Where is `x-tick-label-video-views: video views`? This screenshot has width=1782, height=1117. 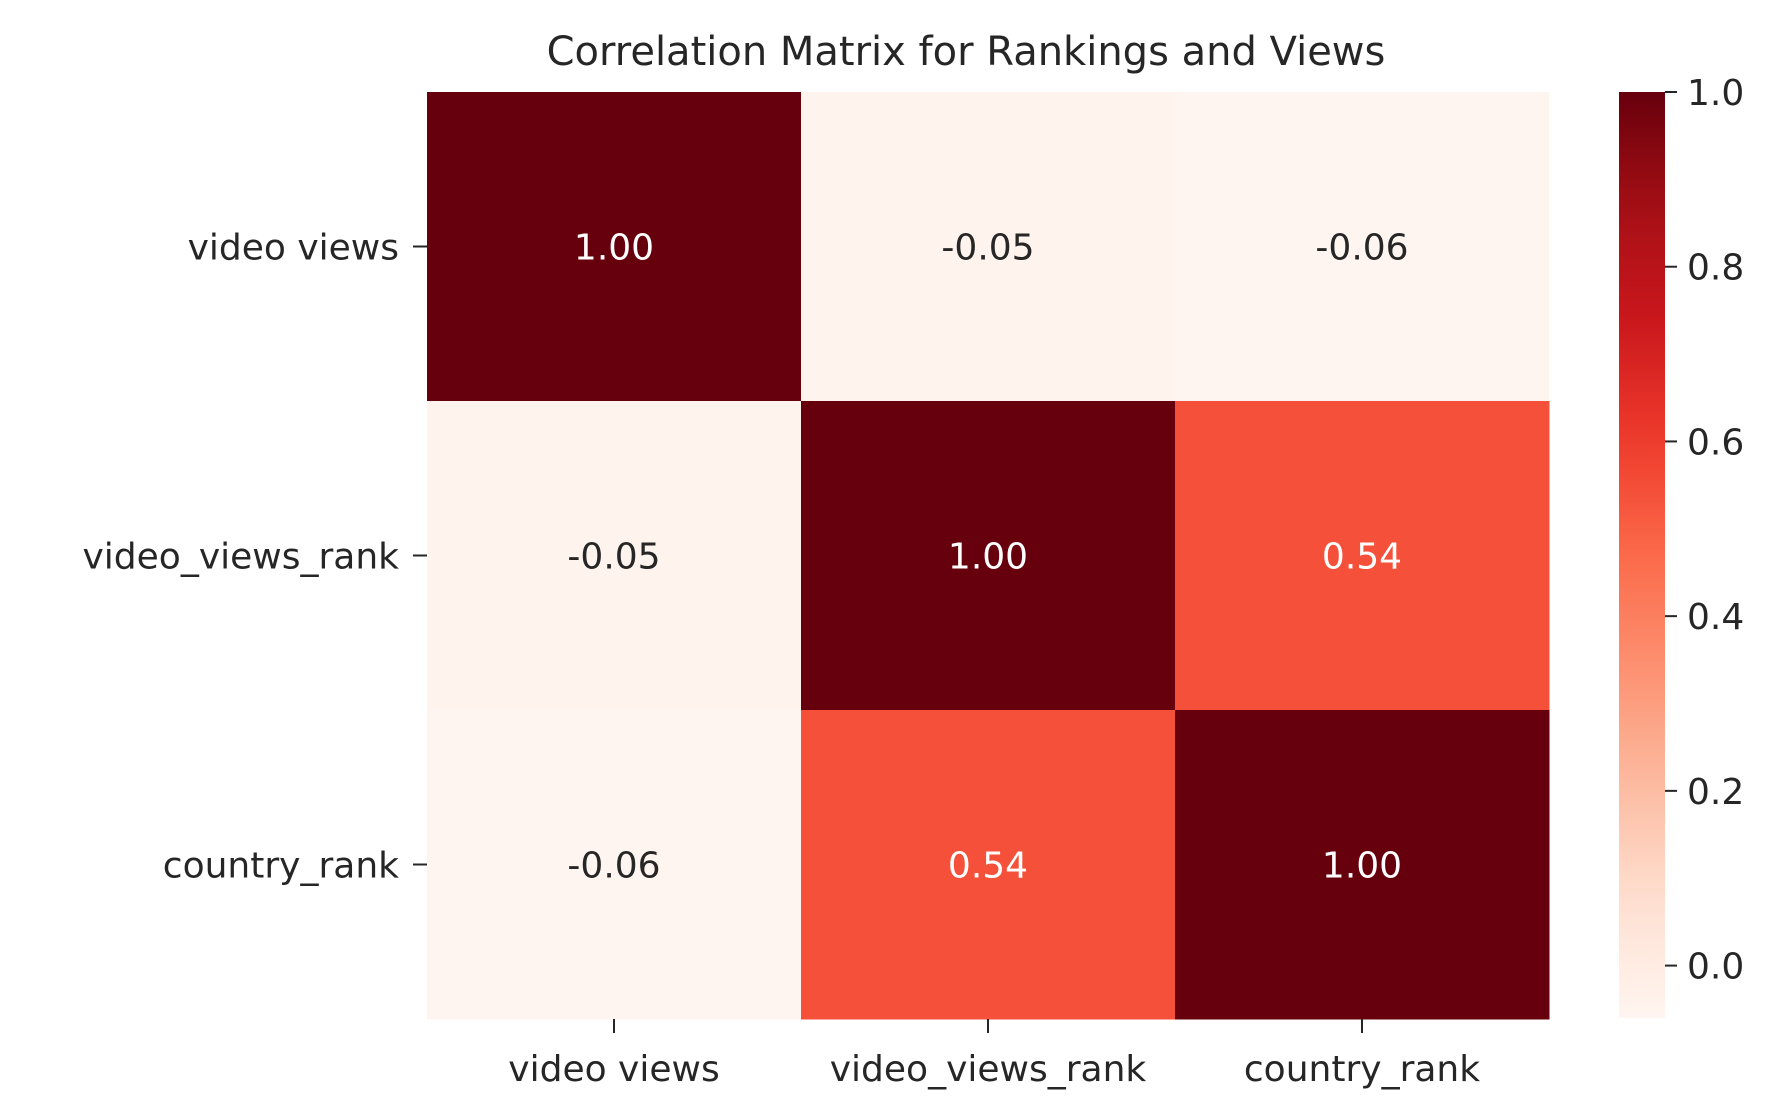 x-tick-label-video-views: video views is located at coordinates (613, 1069).